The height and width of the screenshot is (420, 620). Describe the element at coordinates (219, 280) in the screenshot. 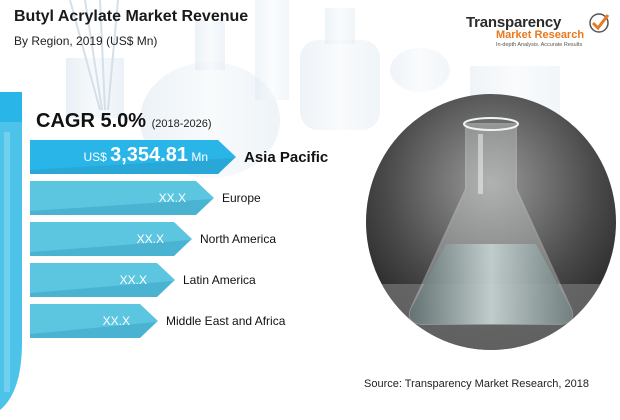

I see `region-label: Latin America` at that location.